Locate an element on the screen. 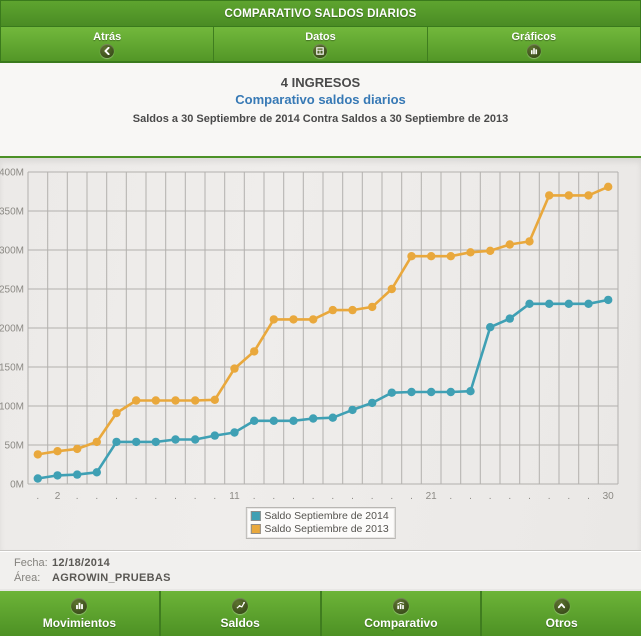 Image resolution: width=641 pixels, height=636 pixels. nav-label-comparativo: Comparativo is located at coordinates (401, 622).